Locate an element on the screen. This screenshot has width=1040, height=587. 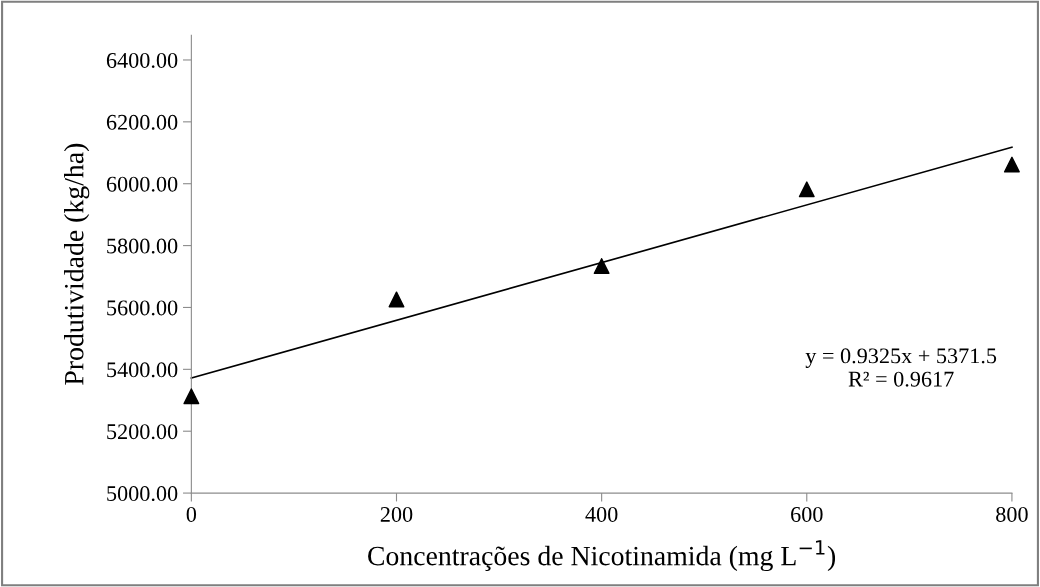
x-tick-label: 0 is located at coordinates (191, 514).